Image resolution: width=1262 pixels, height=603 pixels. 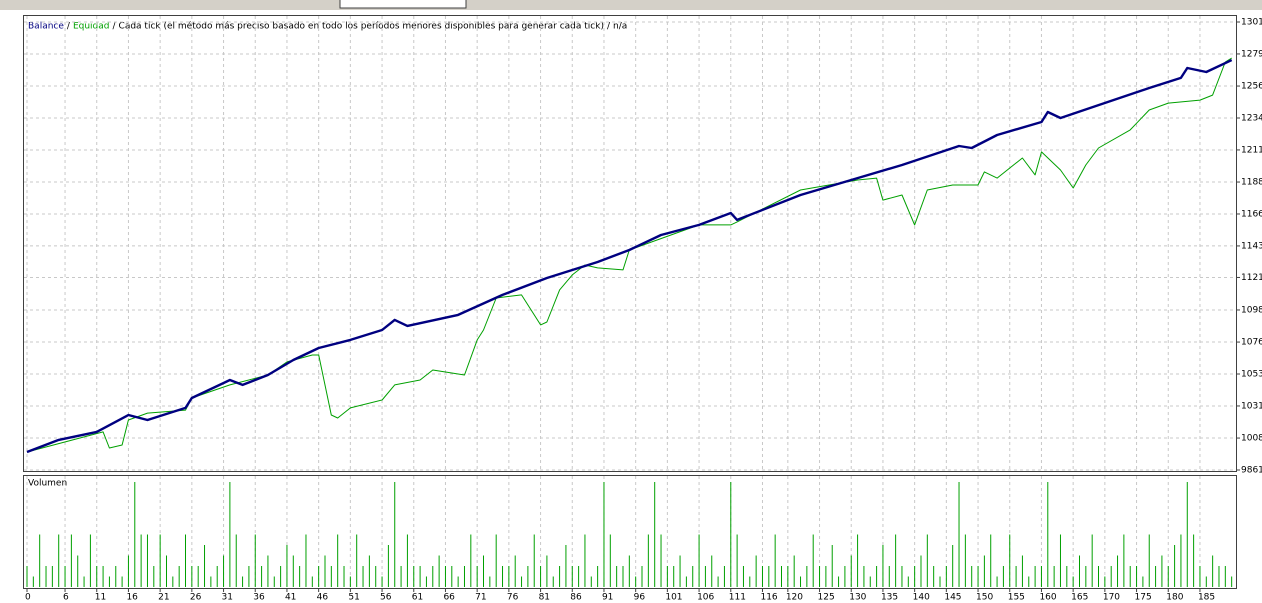 I want to click on x-tick-label: 21, so click(x=163, y=598).